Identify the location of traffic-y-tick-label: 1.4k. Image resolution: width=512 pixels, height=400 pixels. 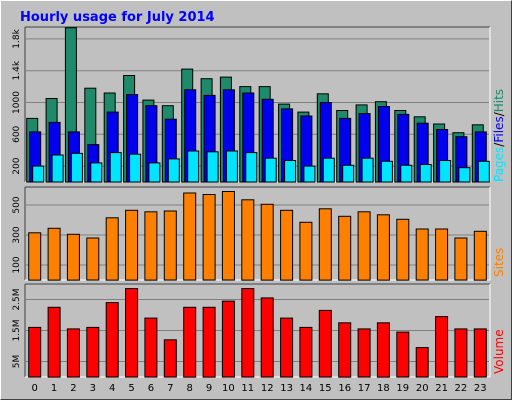
(17, 70).